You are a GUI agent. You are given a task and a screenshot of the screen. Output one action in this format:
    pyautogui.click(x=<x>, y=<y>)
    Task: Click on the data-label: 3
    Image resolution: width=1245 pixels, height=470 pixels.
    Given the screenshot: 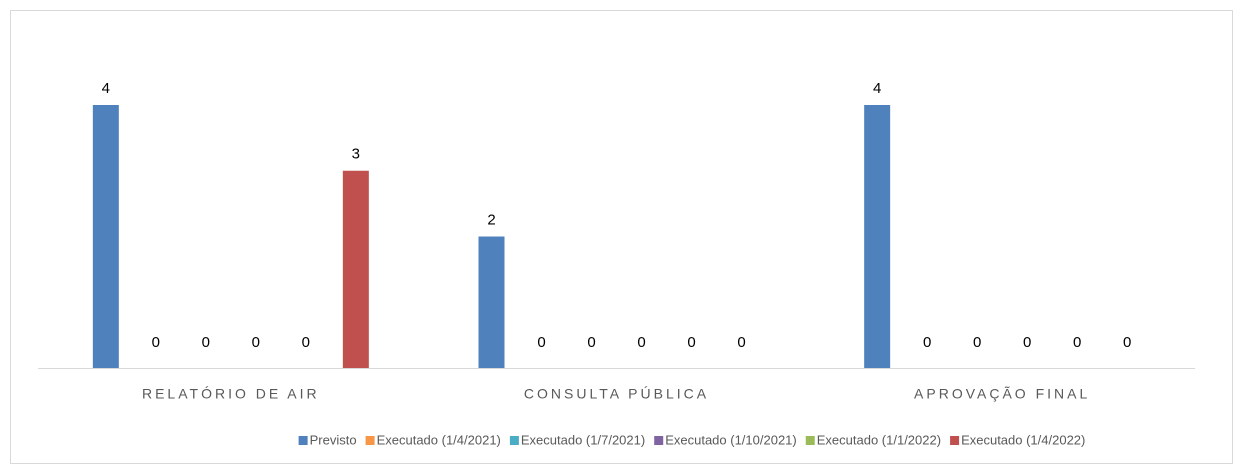 What is the action you would take?
    pyautogui.click(x=356, y=154)
    